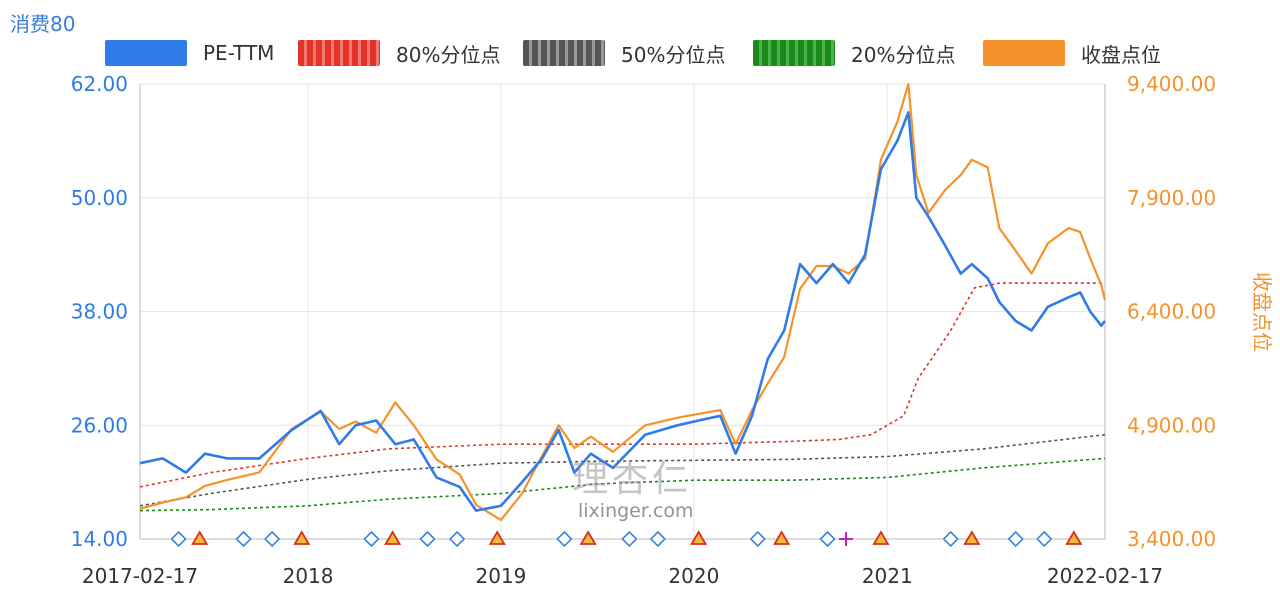  I want to click on x-tick-label: 2022-02-17, so click(1105, 576).